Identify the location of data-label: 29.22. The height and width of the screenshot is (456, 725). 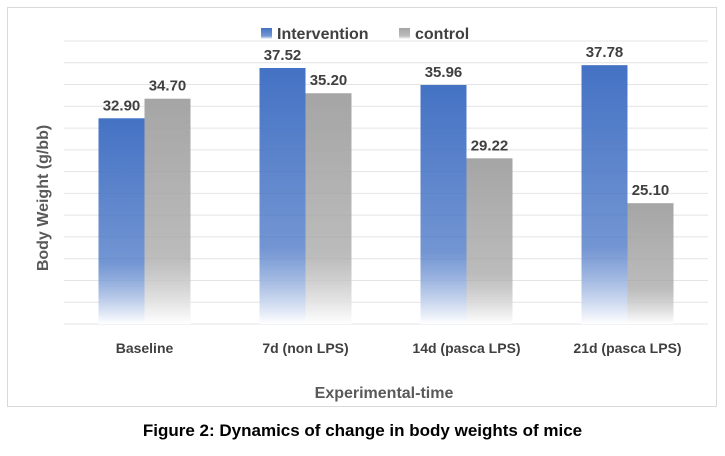
(490, 145).